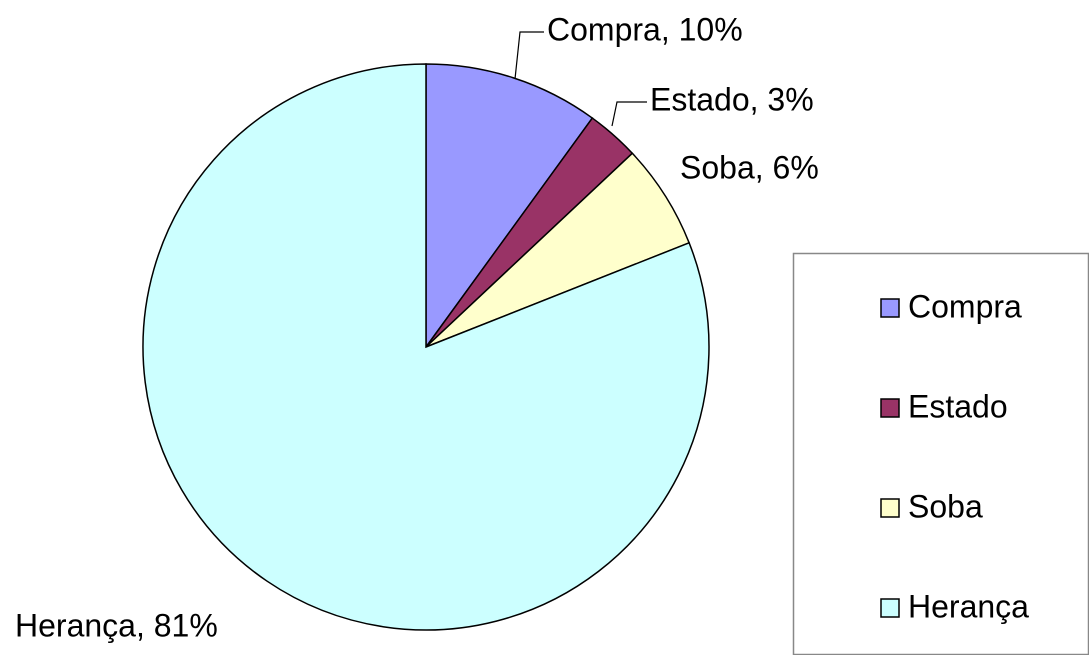 The image size is (1089, 655). What do you see at coordinates (509, 206) in the screenshot?
I see `pie-slice` at bounding box center [509, 206].